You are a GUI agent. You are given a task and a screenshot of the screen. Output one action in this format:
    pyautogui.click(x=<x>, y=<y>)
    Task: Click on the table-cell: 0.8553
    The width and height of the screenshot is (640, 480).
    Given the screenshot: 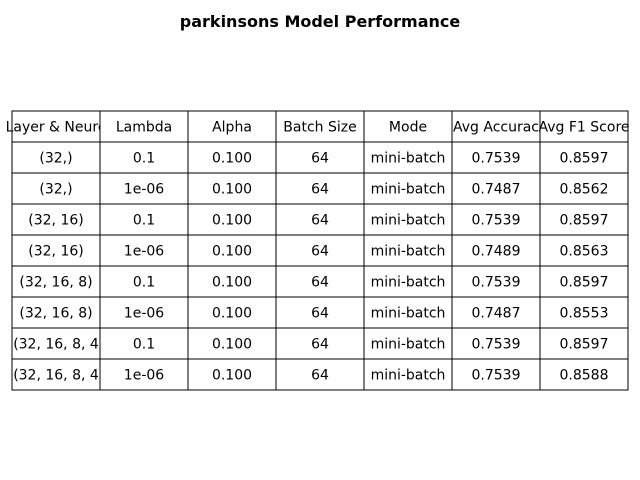 What is the action you would take?
    pyautogui.click(x=584, y=312)
    